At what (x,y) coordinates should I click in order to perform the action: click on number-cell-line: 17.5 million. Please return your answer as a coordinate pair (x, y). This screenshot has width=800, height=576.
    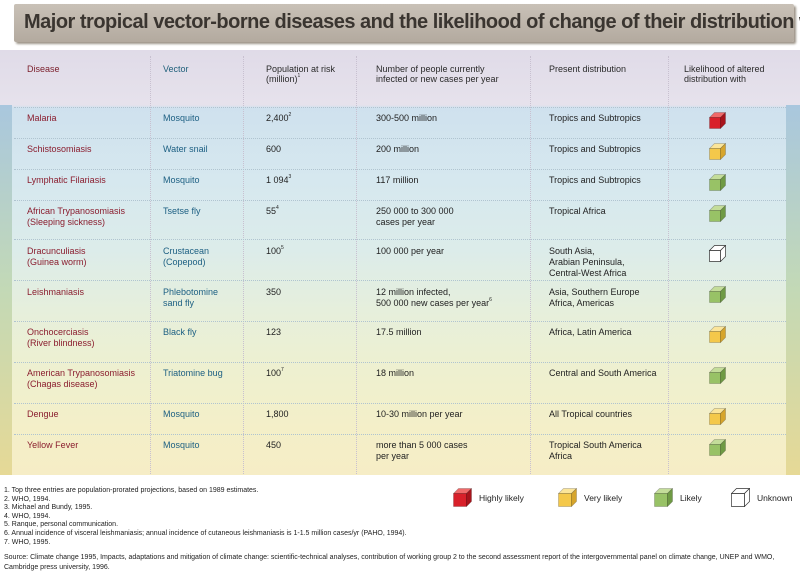
    Looking at the image, I should click on (399, 332).